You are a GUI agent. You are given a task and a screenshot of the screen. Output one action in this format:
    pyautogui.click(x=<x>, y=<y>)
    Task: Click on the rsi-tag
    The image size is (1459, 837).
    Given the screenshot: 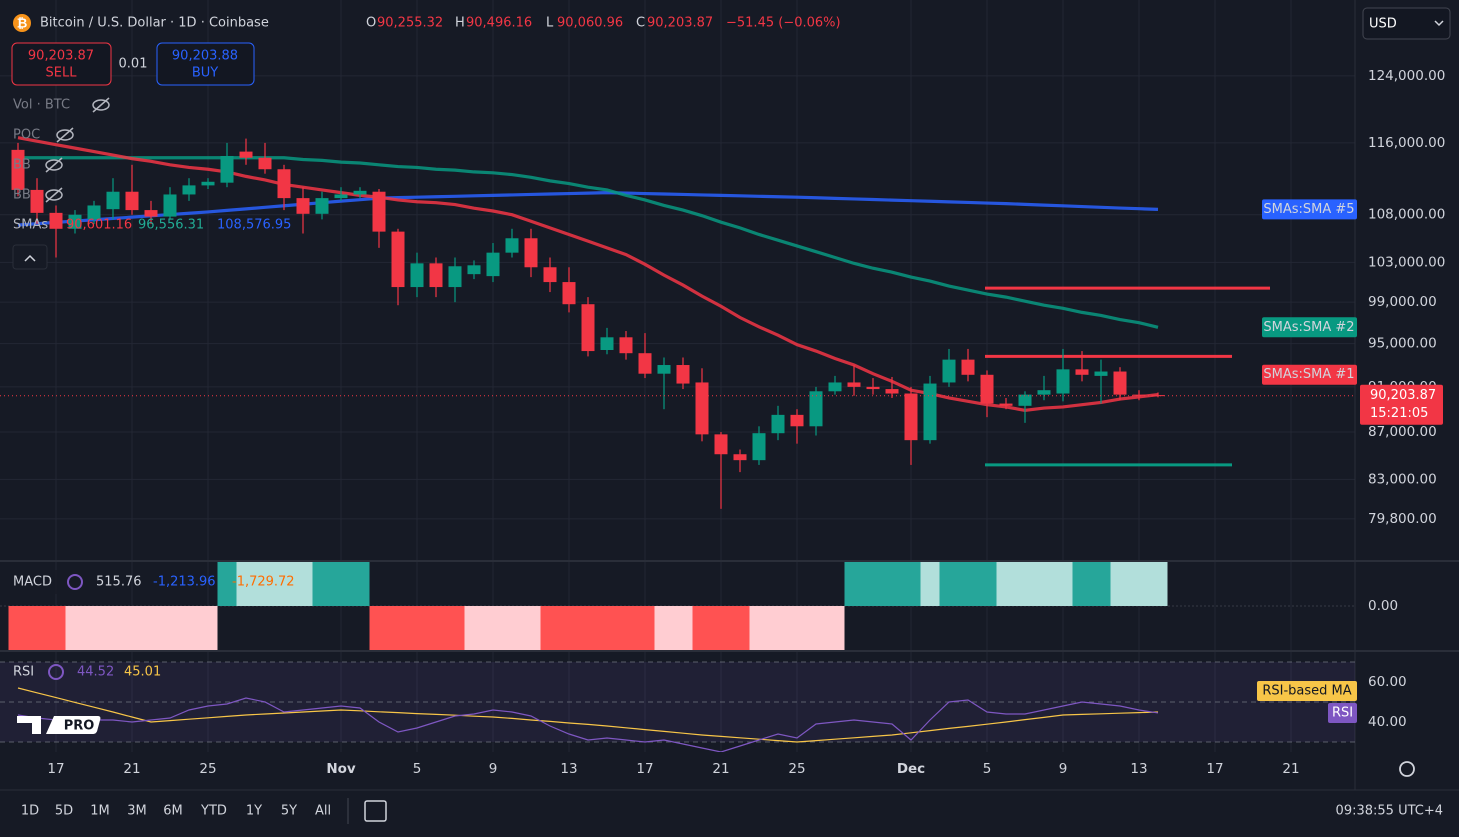 What is the action you would take?
    pyautogui.click(x=1342, y=712)
    